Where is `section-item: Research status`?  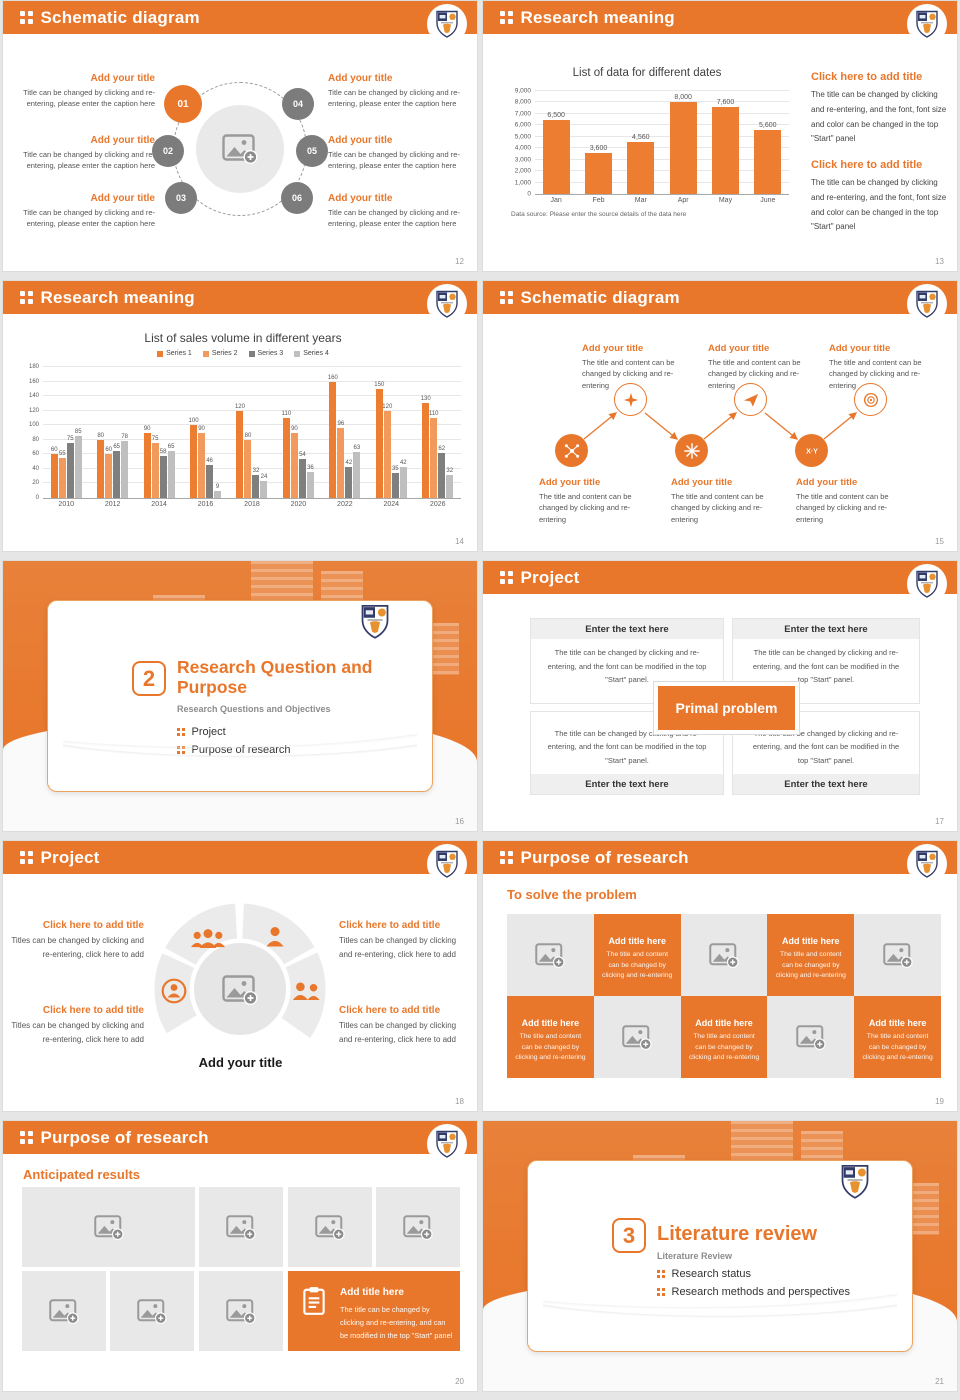
section-item: Research status is located at coordinates (753, 1274).